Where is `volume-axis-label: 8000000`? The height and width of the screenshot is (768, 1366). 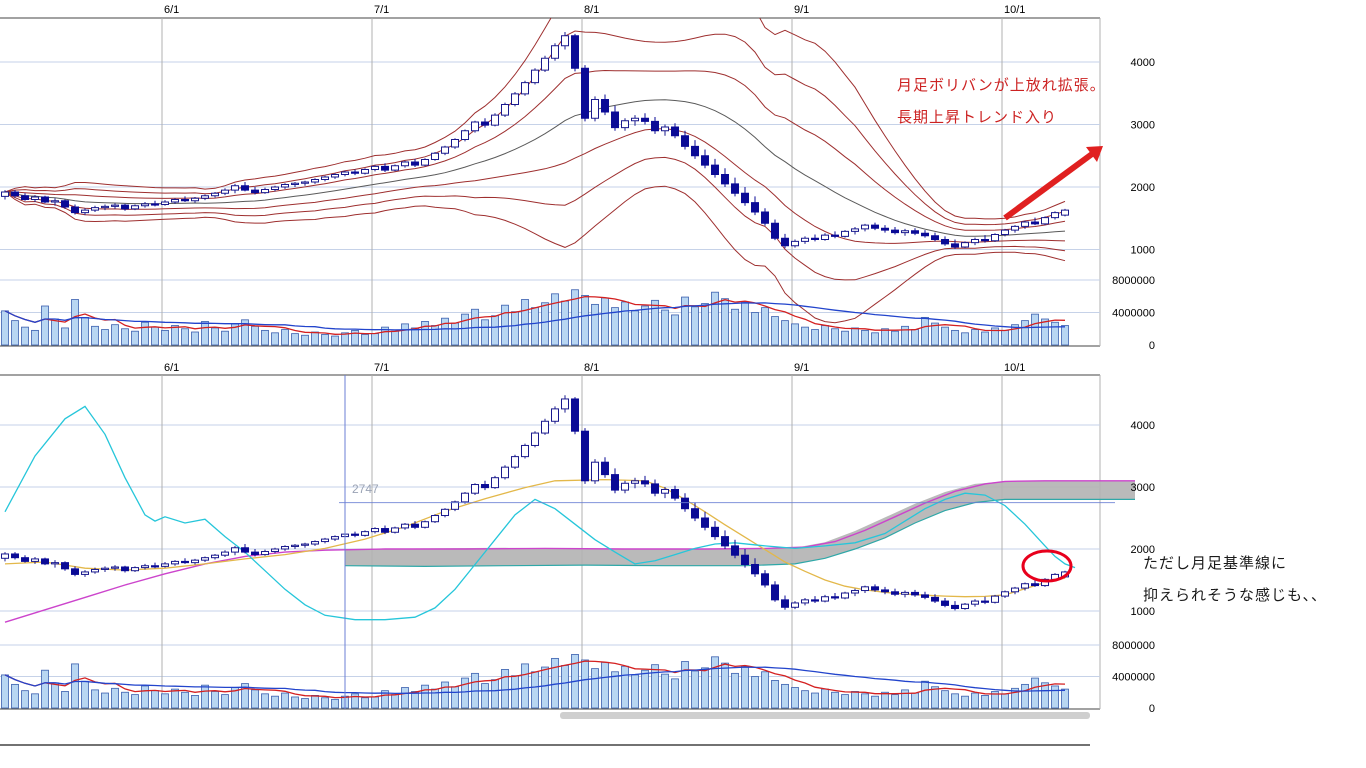 volume-axis-label: 8000000 is located at coordinates (1133, 646).